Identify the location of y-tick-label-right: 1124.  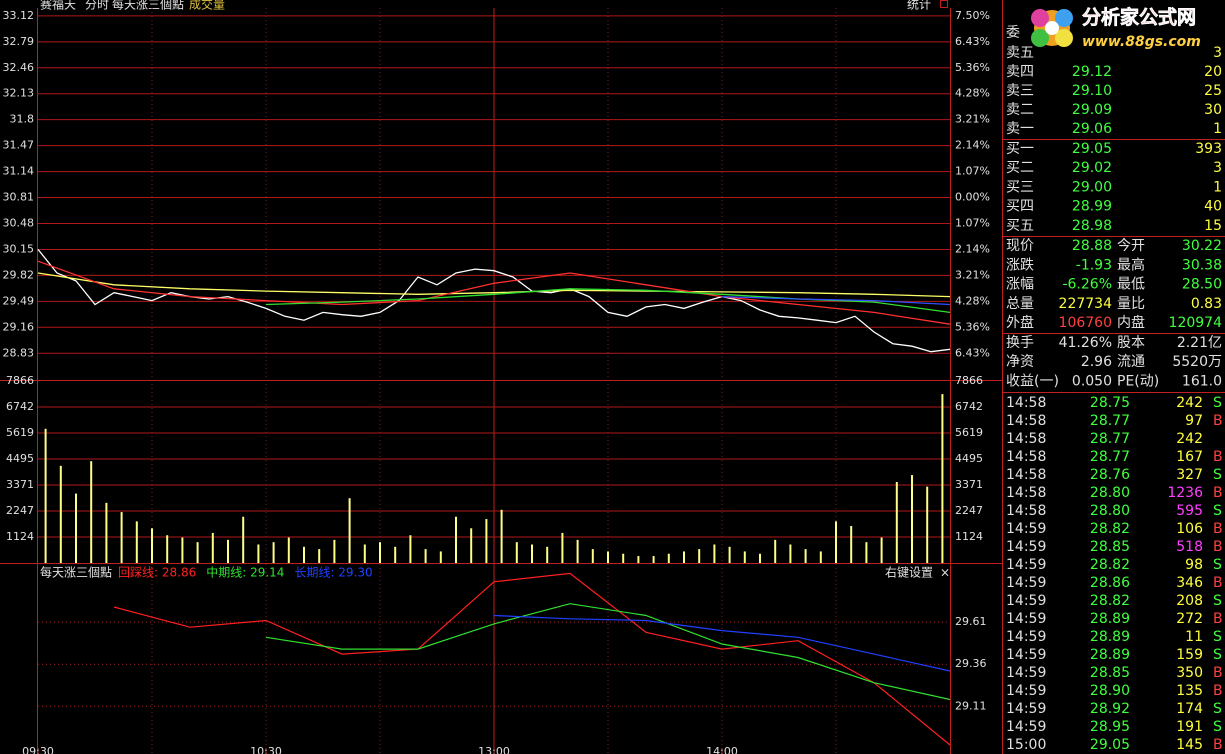
(969, 536).